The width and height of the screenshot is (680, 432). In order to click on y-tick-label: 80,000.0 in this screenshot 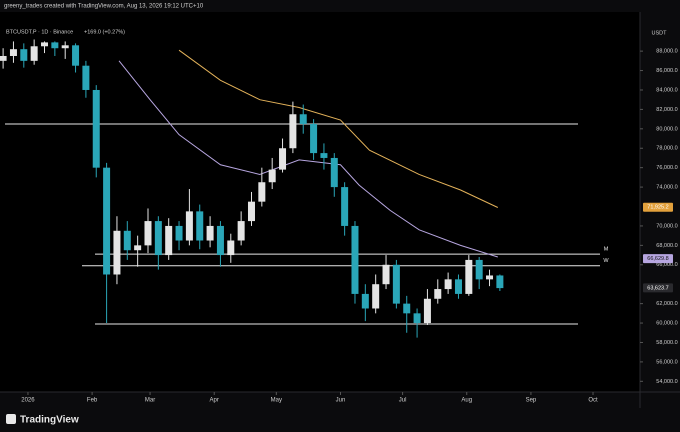, I will do `click(666, 129)`.